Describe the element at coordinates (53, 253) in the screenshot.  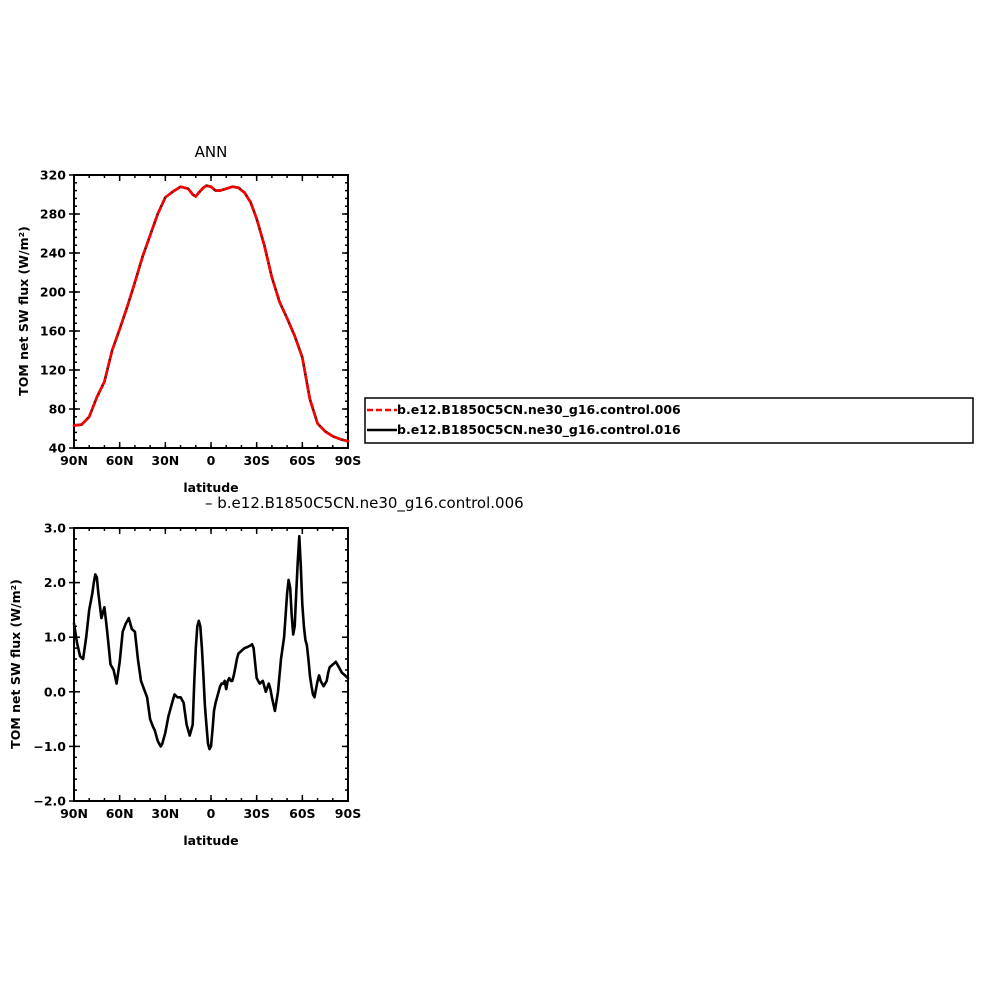
I see `top-y-tick-label: 240` at that location.